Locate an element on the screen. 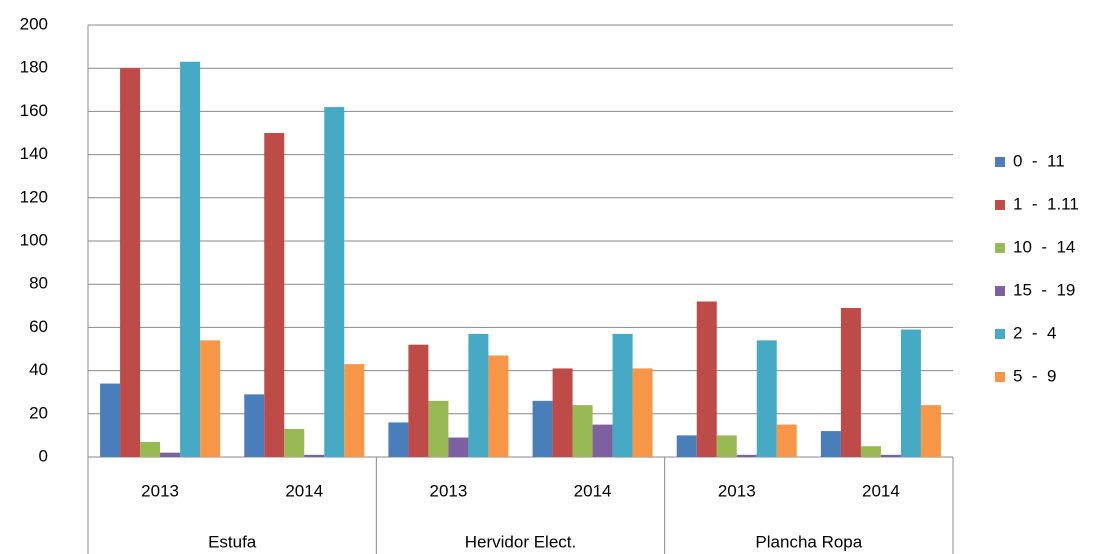 The image size is (1109, 554). group-label: Hervidor Elect. is located at coordinates (520, 541).